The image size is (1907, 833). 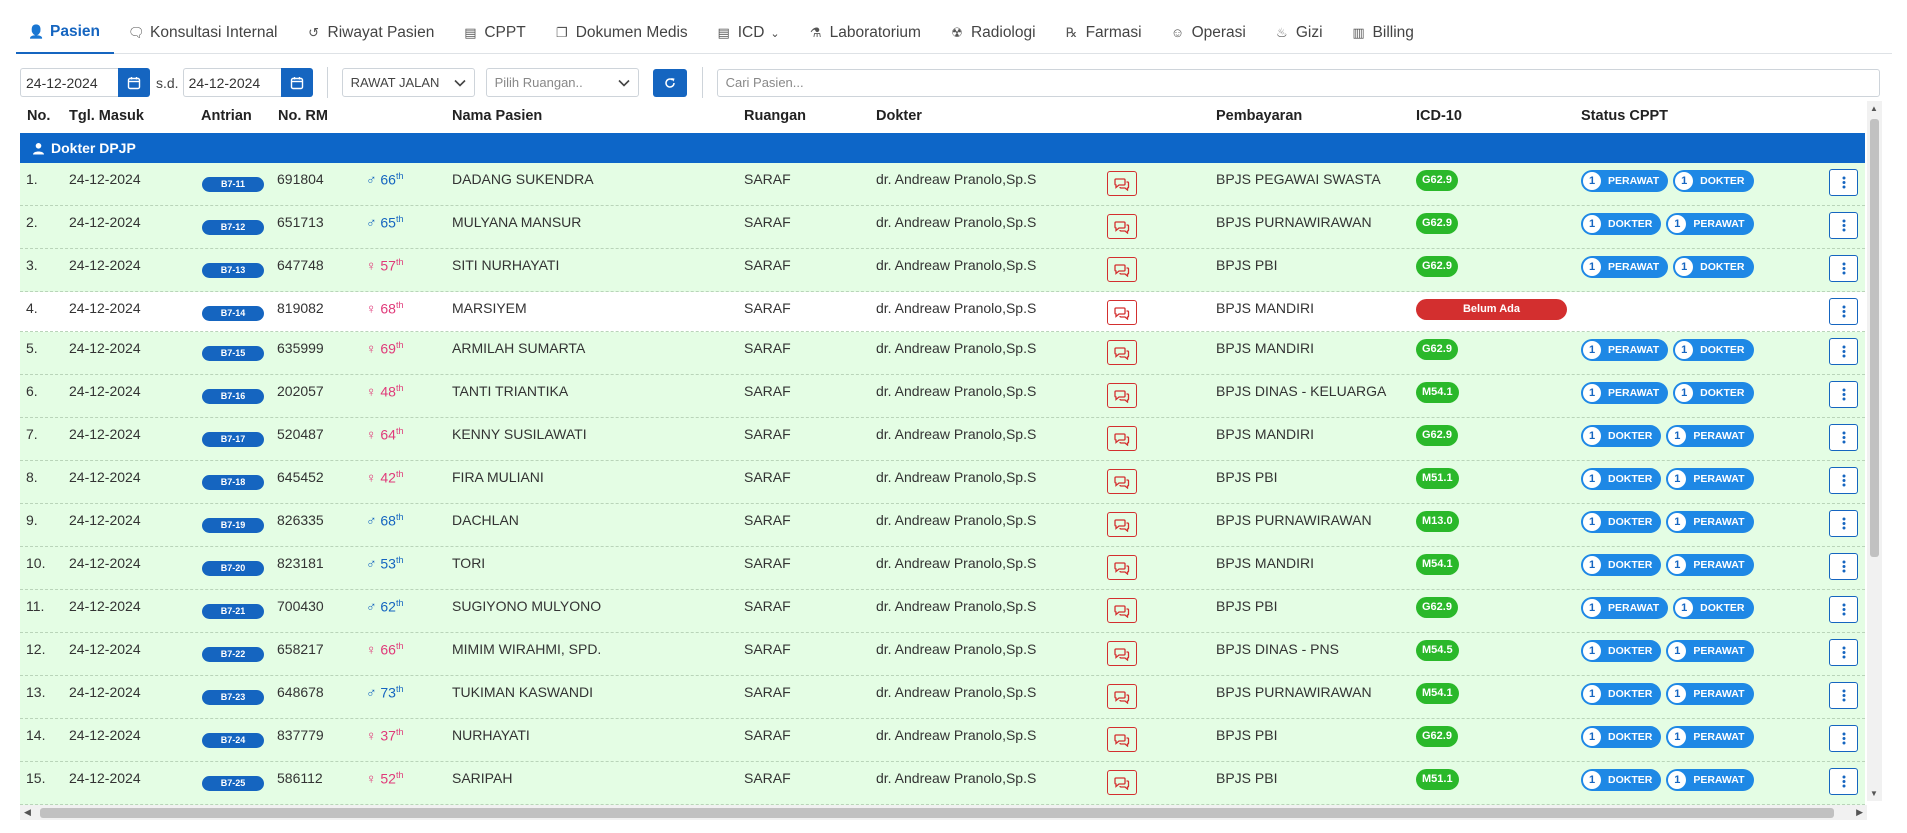 I want to click on scroll-right-arrow-icon: ▶, so click(x=1859, y=812).